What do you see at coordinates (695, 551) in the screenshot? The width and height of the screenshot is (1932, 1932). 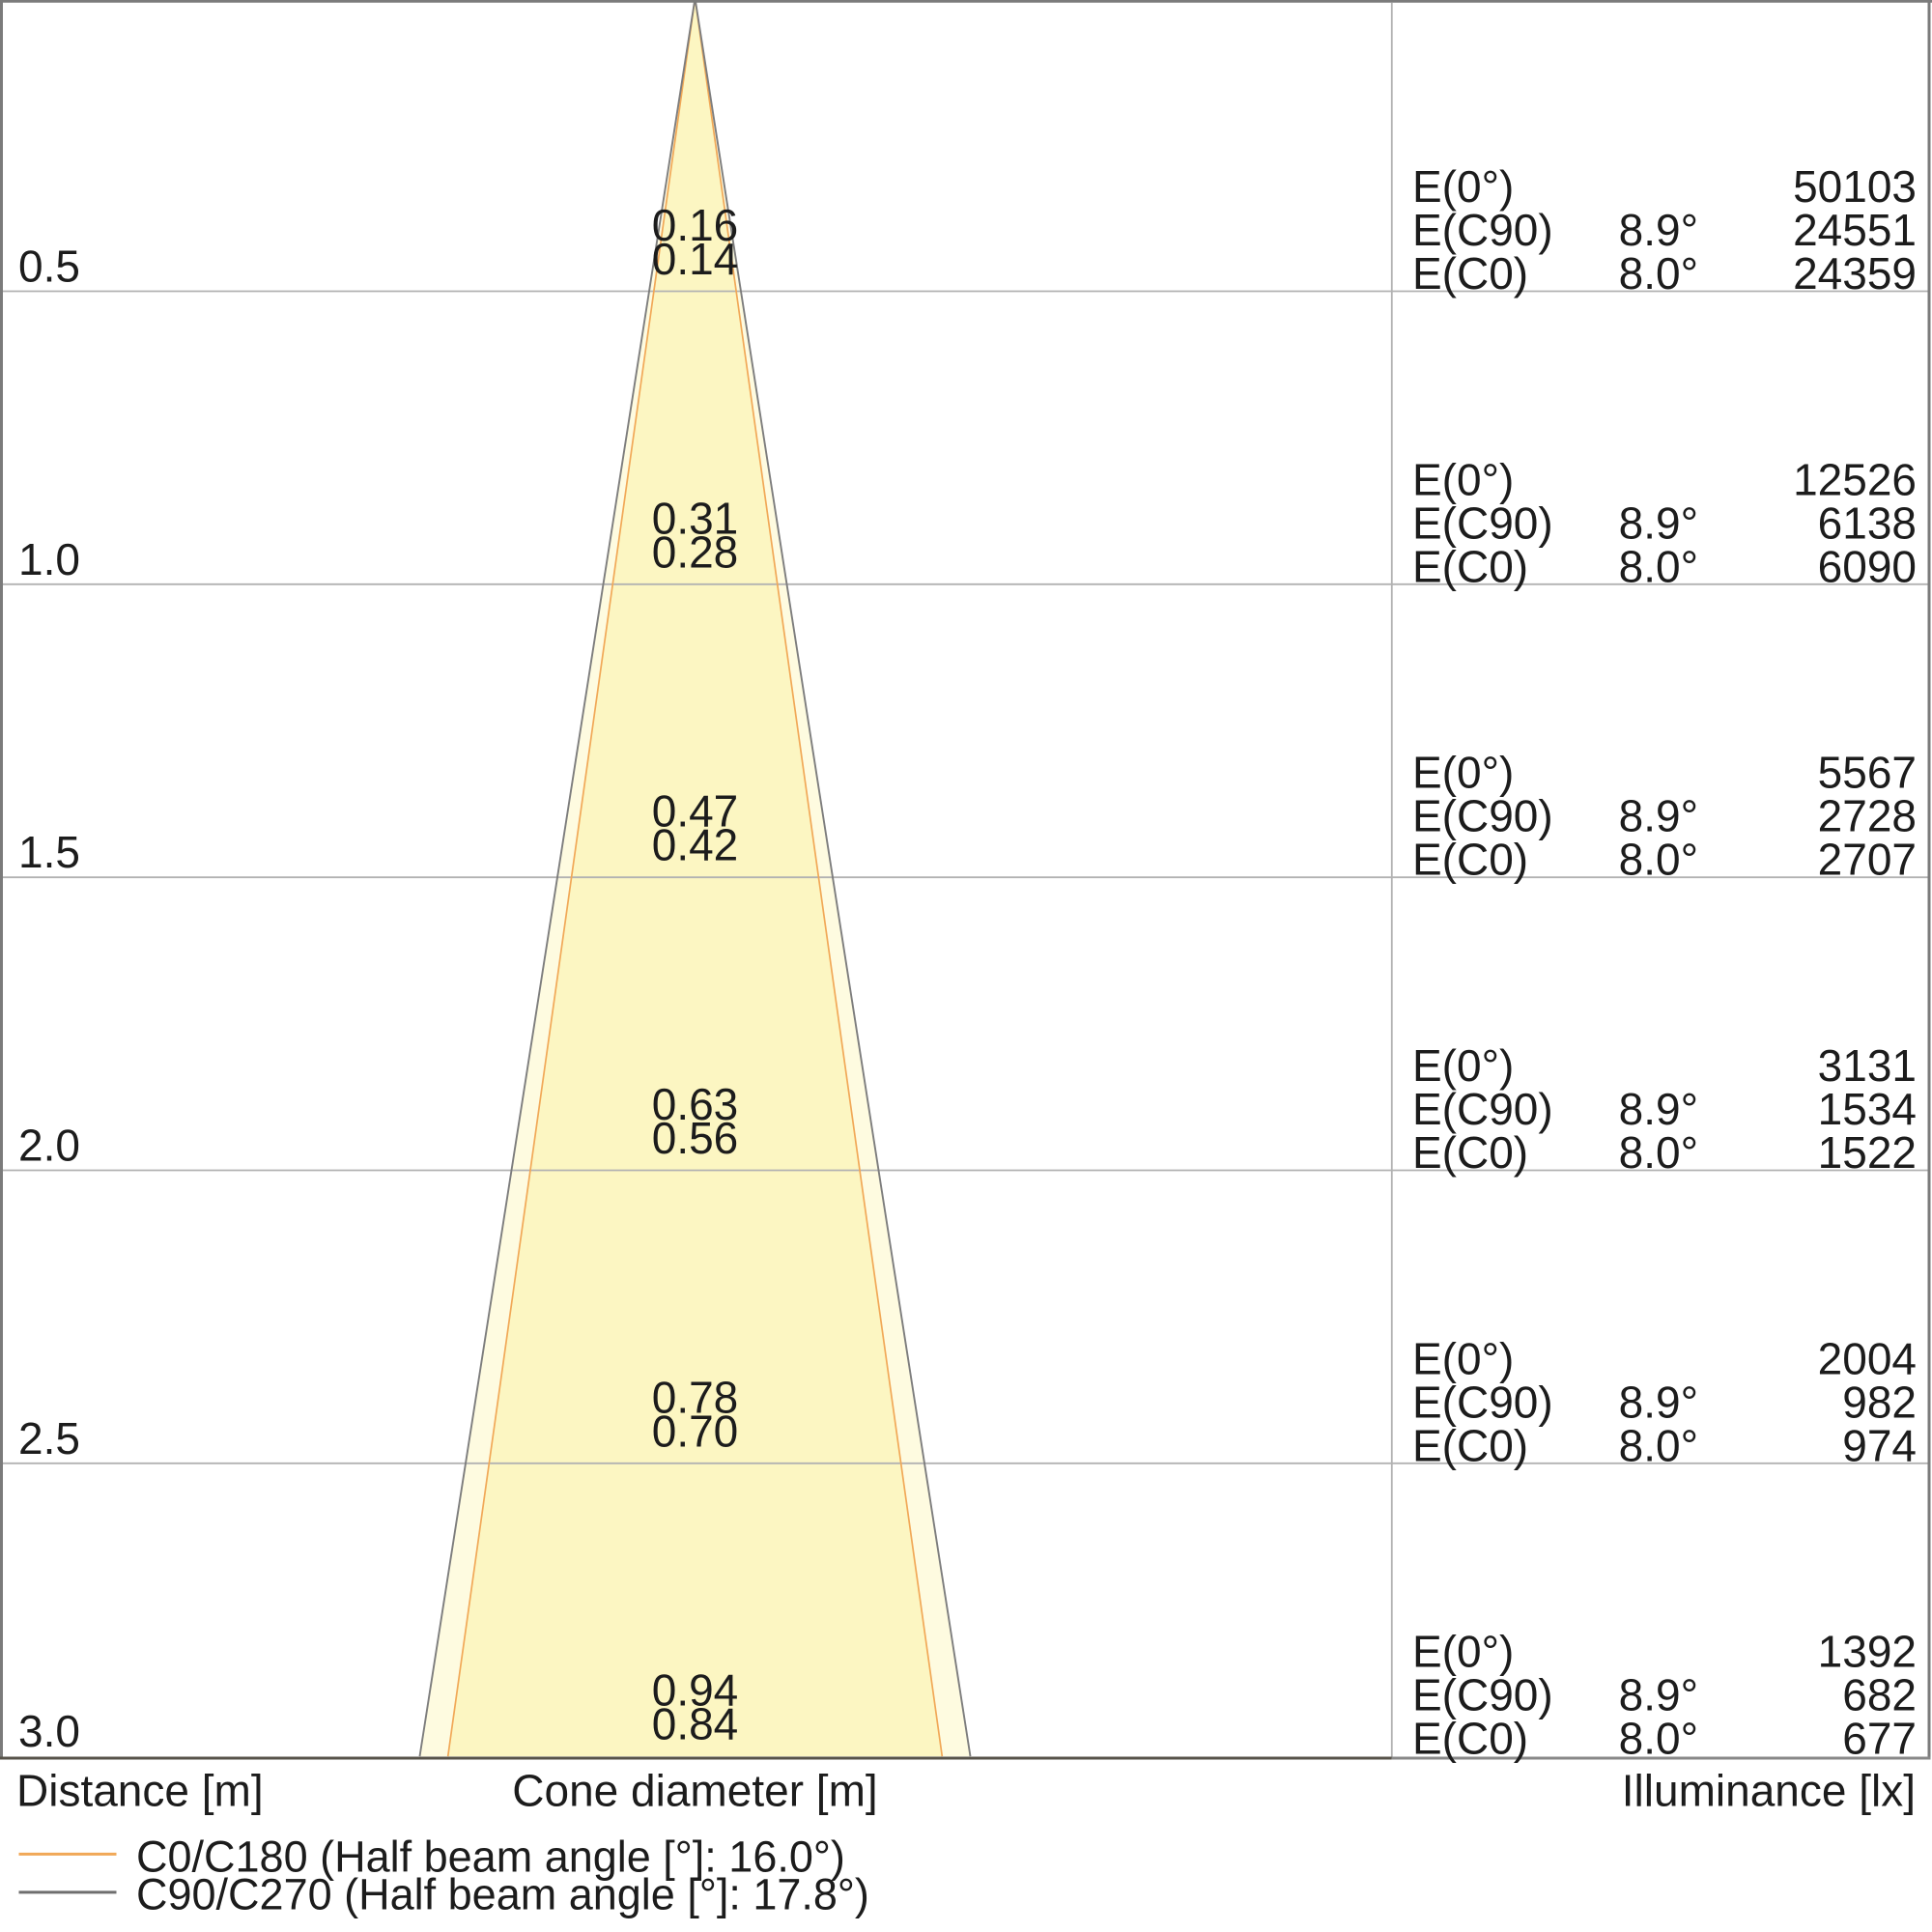 I see `svg-text: 0.28` at bounding box center [695, 551].